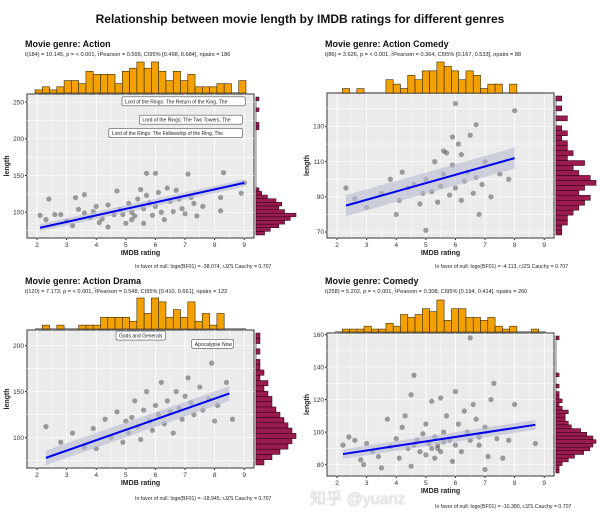 The height and width of the screenshot is (514, 600). What do you see at coordinates (18, 438) in the screenshot?
I see `y-tick-label: 100` at bounding box center [18, 438].